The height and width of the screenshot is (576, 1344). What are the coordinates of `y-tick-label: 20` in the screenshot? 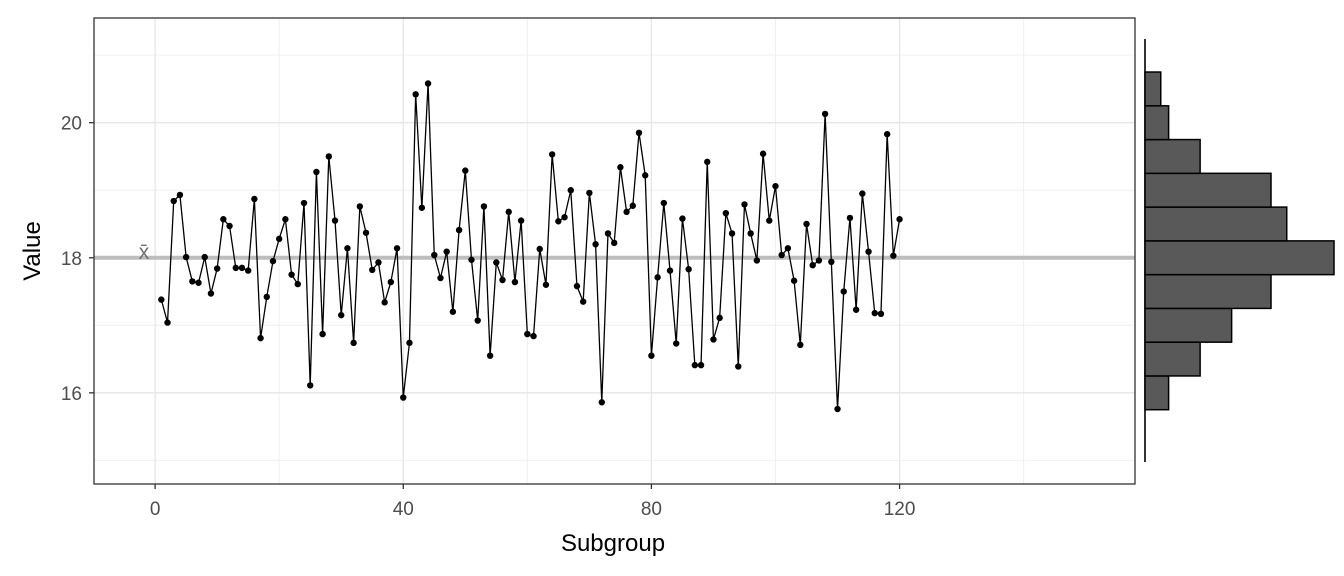 It's located at (71, 124).